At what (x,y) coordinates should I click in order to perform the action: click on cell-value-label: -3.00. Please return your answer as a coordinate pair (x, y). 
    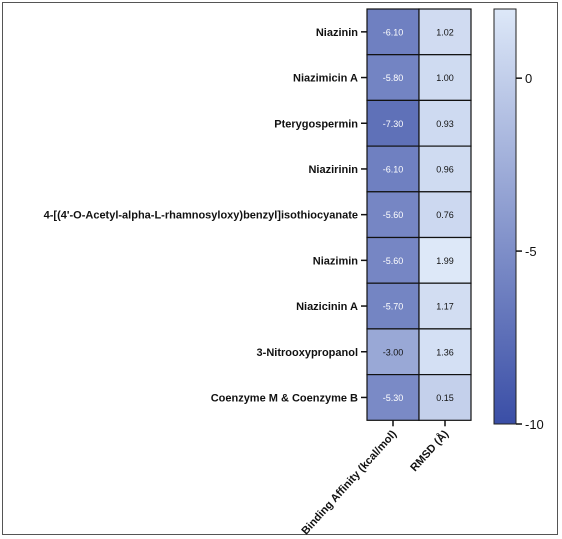
    Looking at the image, I should click on (393, 352).